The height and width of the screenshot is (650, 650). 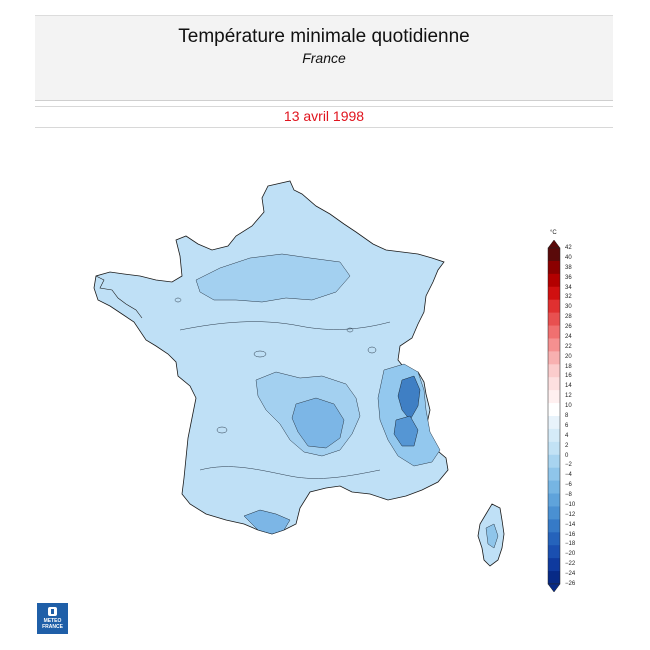 I want to click on legend-tick-label: −16, so click(x=570, y=534).